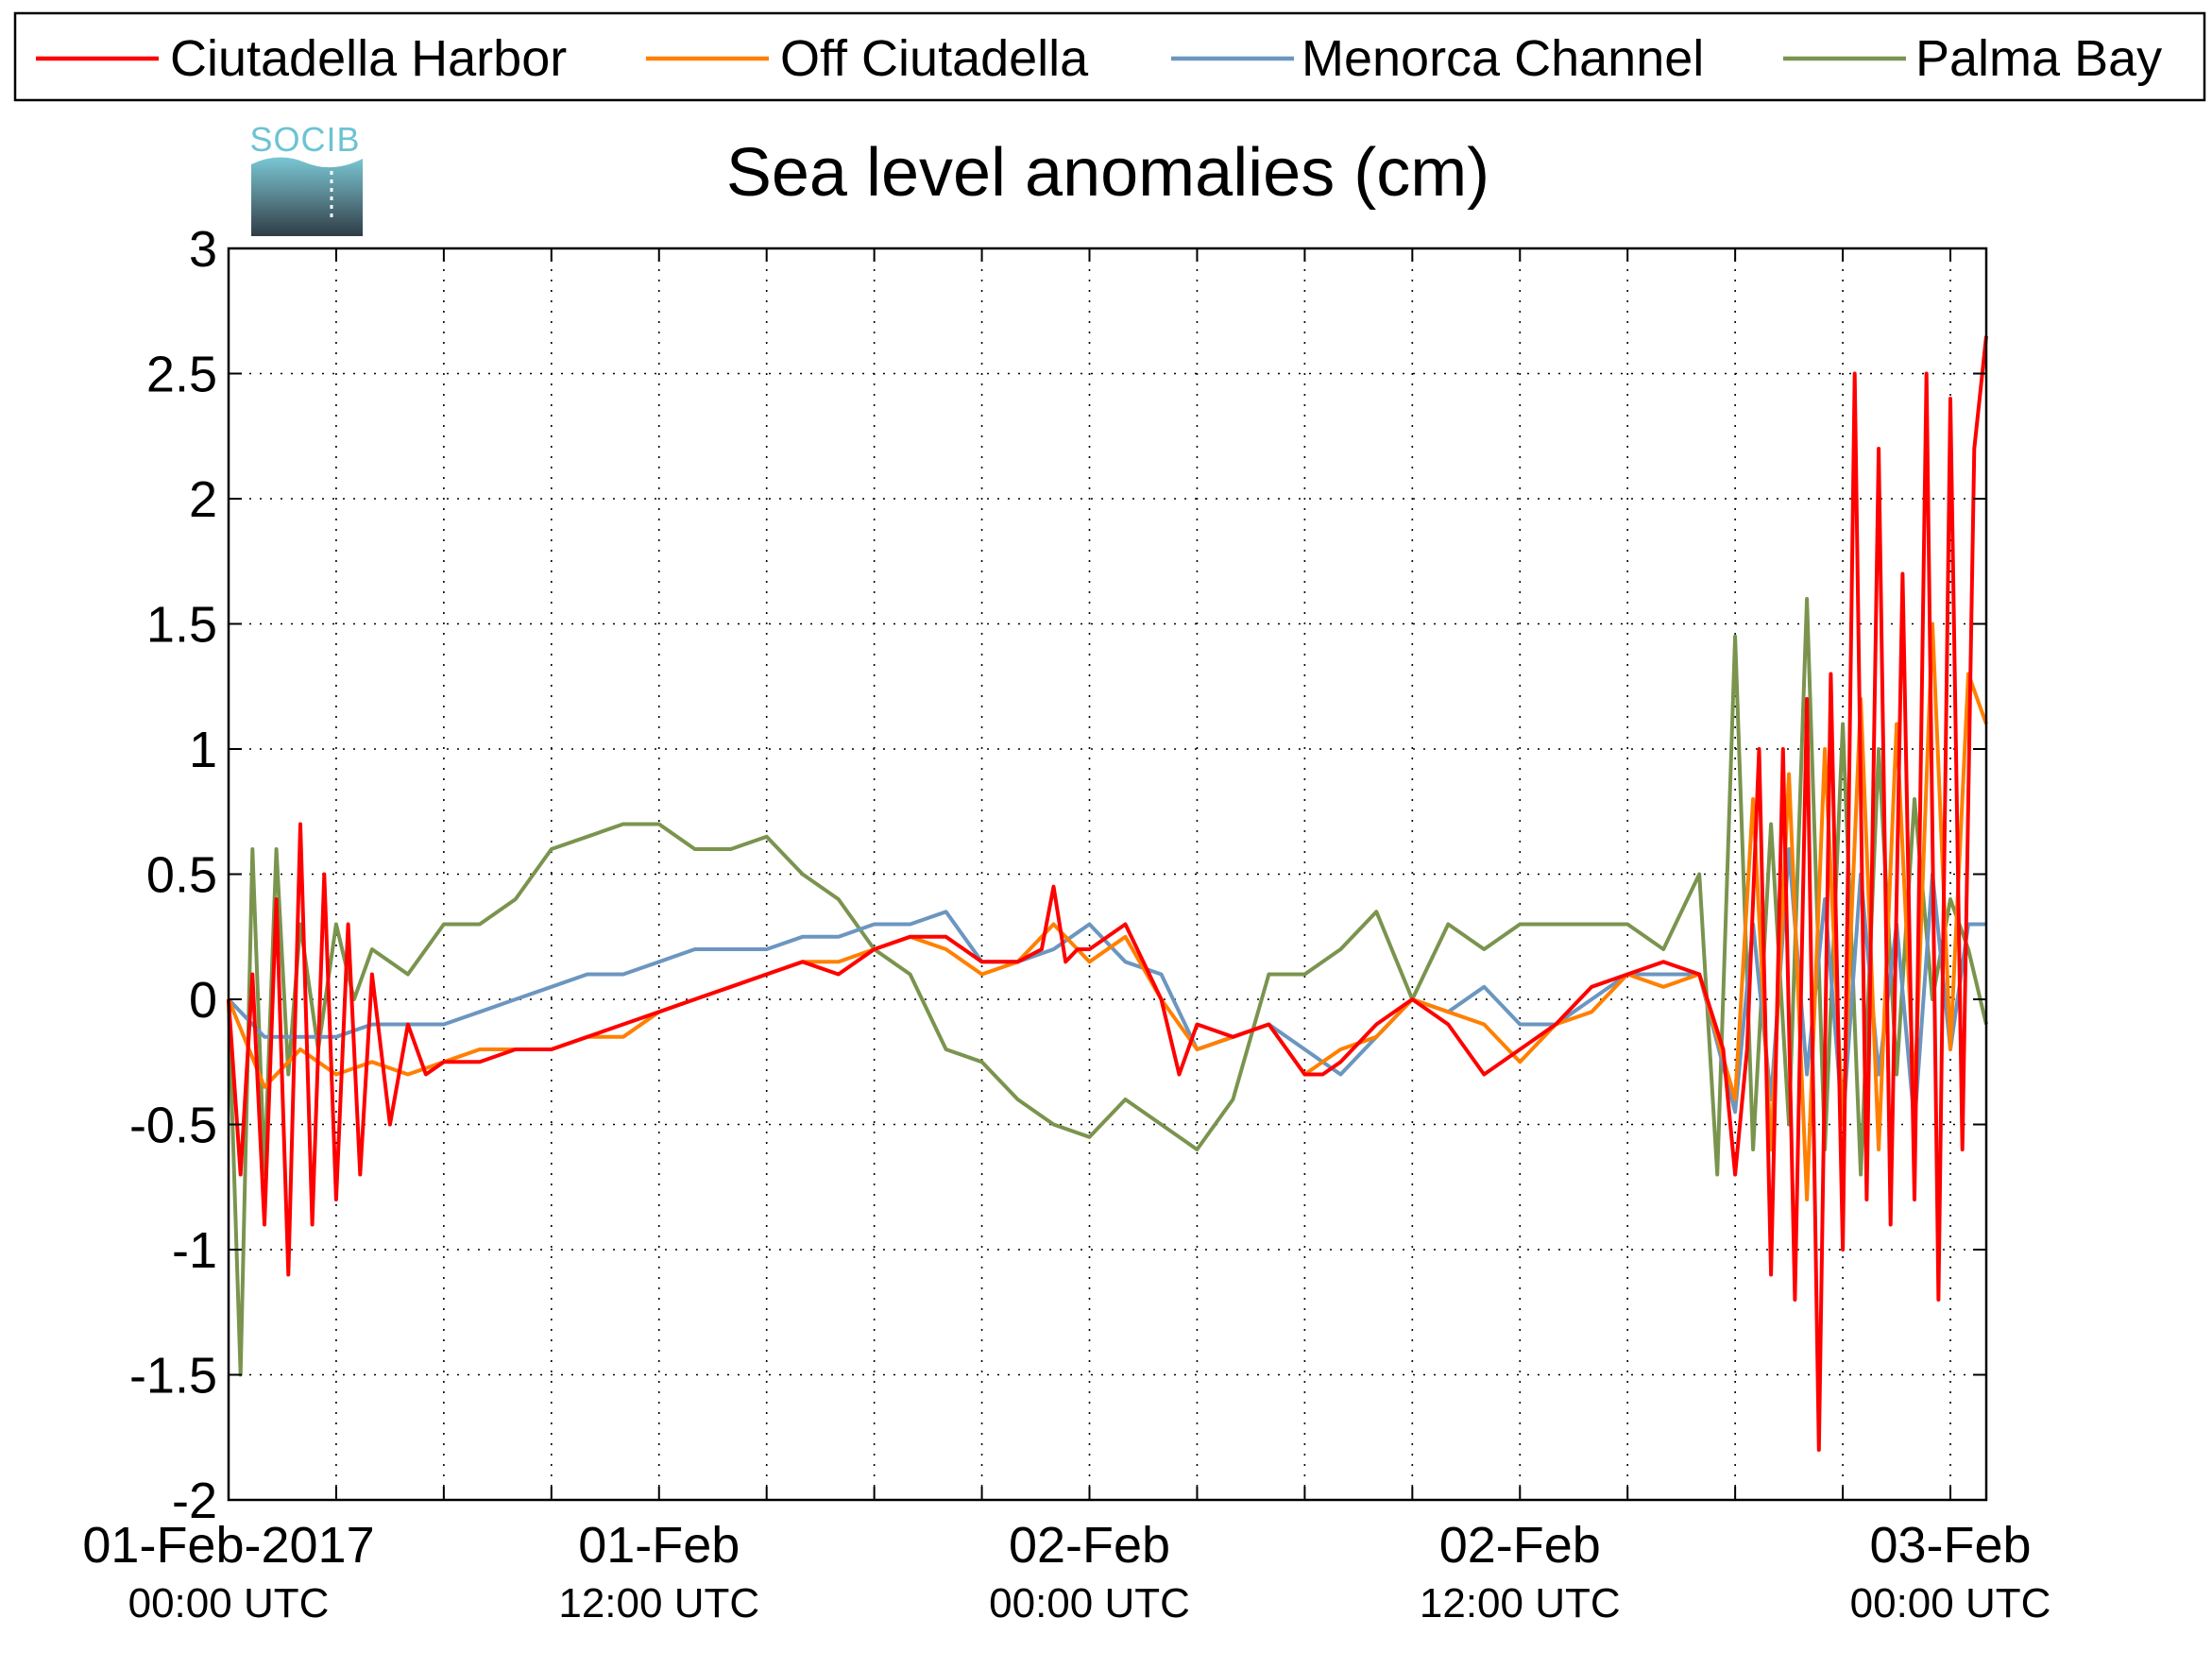 The width and height of the screenshot is (2212, 1669). What do you see at coordinates (203, 750) in the screenshot?
I see `y-tick-label: 1` at bounding box center [203, 750].